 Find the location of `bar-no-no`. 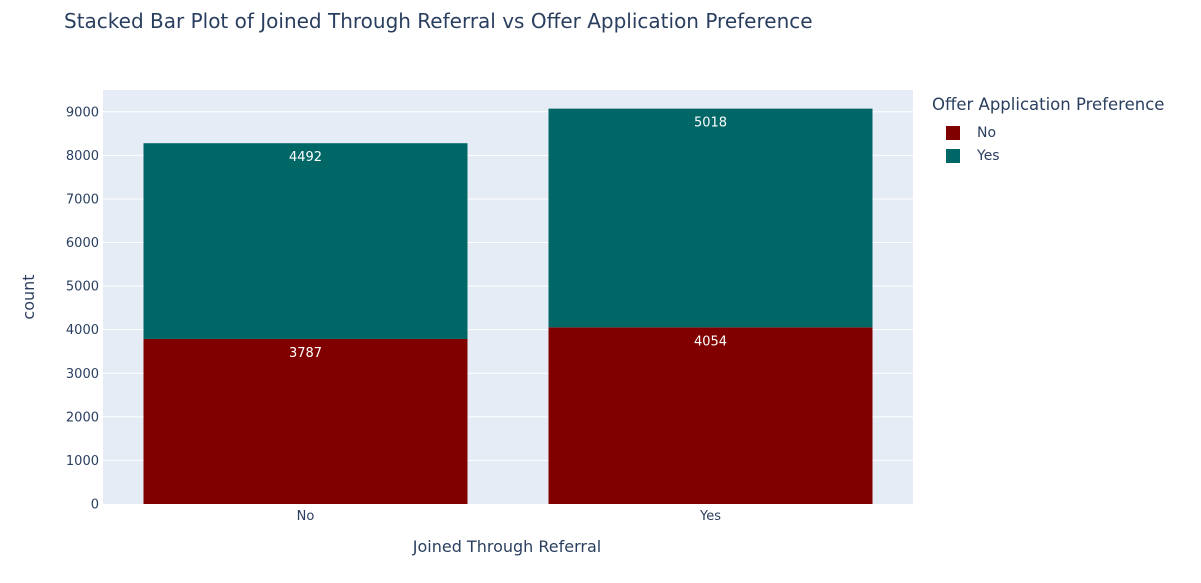

bar-no-no is located at coordinates (305, 421).